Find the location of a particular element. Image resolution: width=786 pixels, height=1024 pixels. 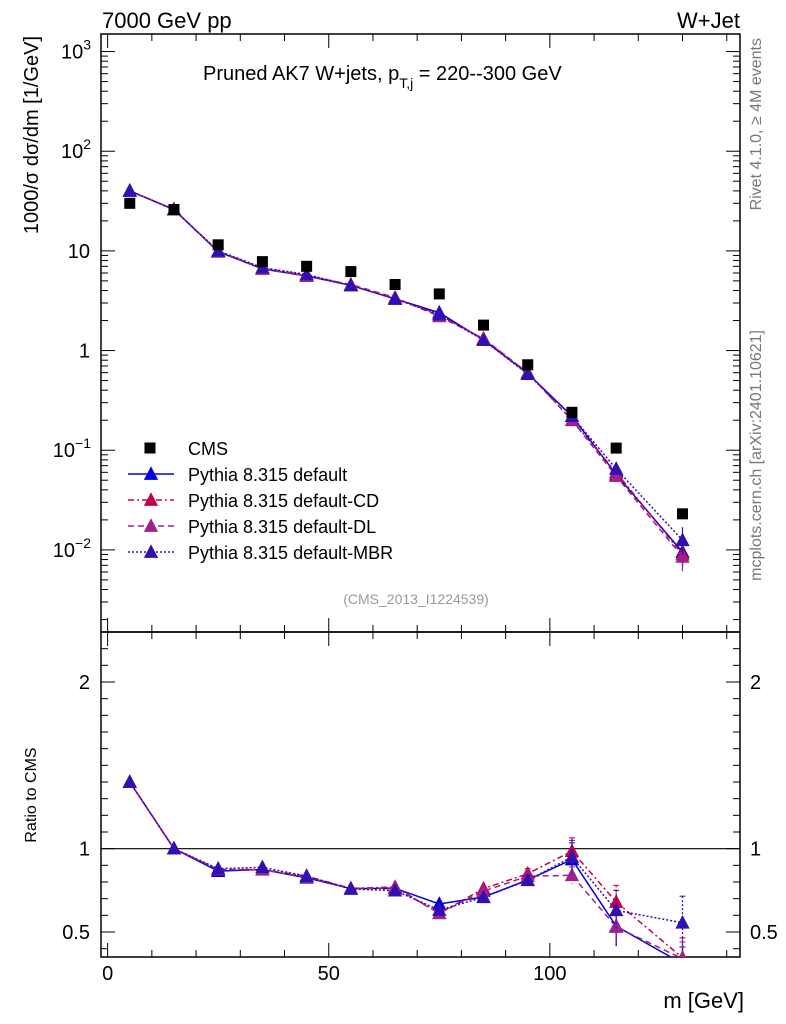

ratio-y-tick-label-left: 1 is located at coordinates (84, 850).